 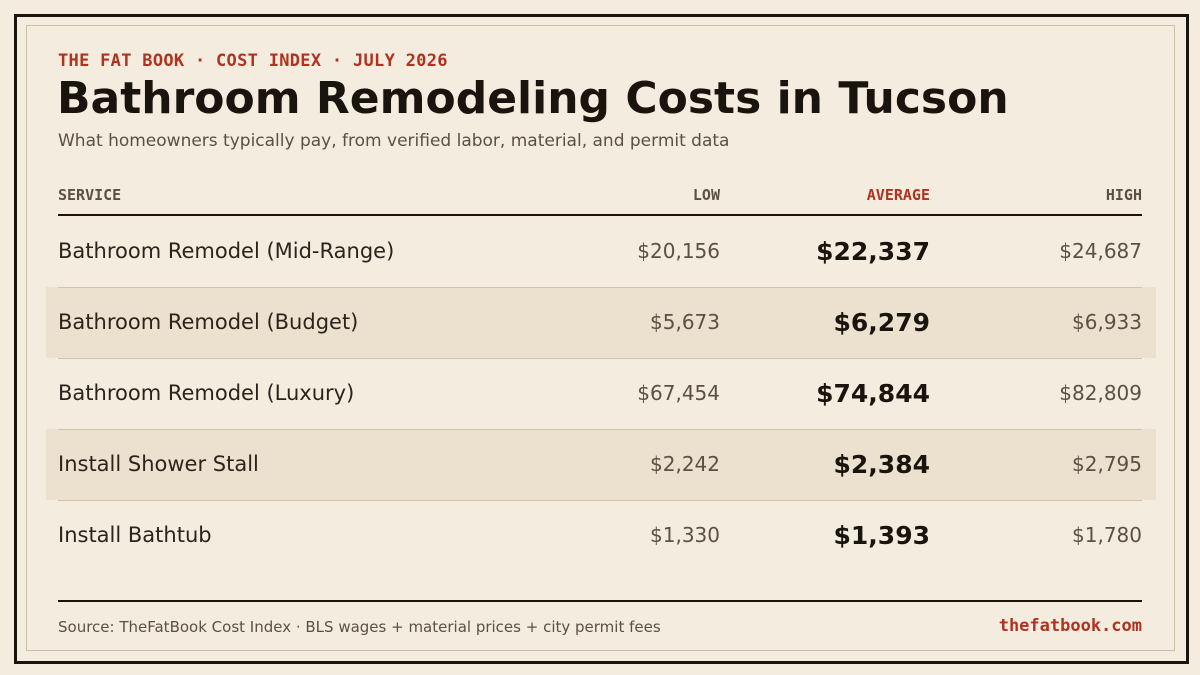 I want to click on high-price: $2,795, so click(x=1107, y=464).